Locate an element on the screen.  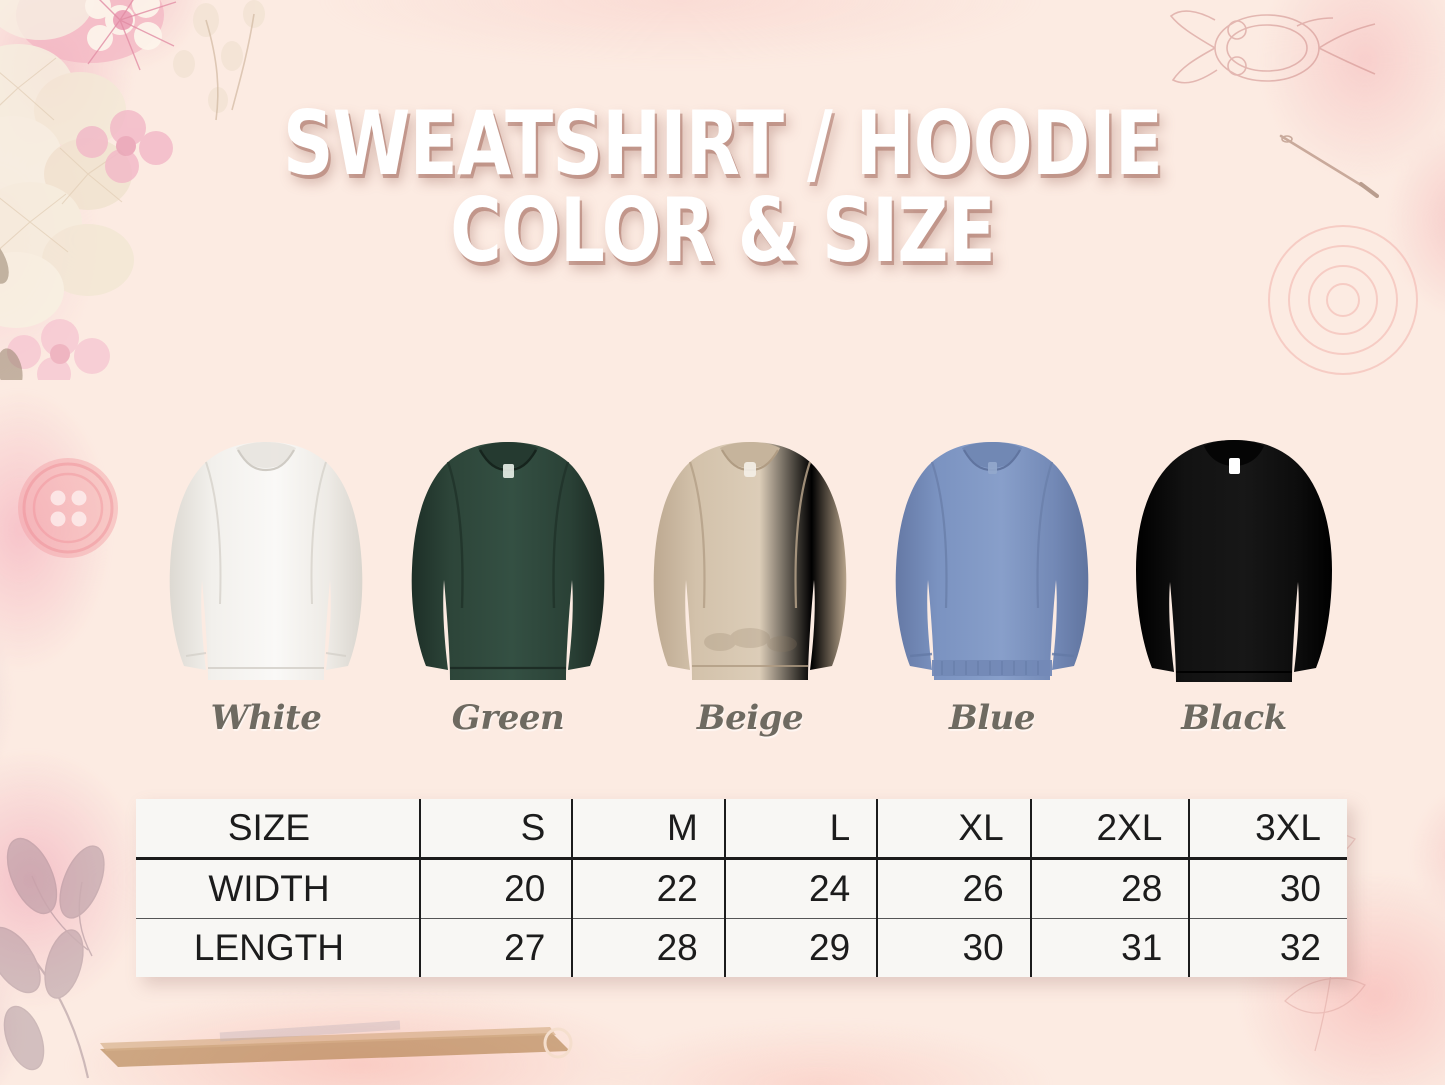
product-beige: Beige is located at coordinates (750, 583).